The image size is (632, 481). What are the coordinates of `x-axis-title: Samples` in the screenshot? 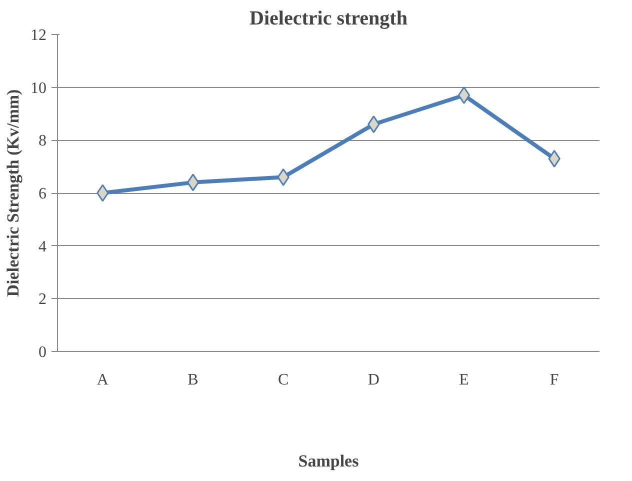 It's located at (329, 461).